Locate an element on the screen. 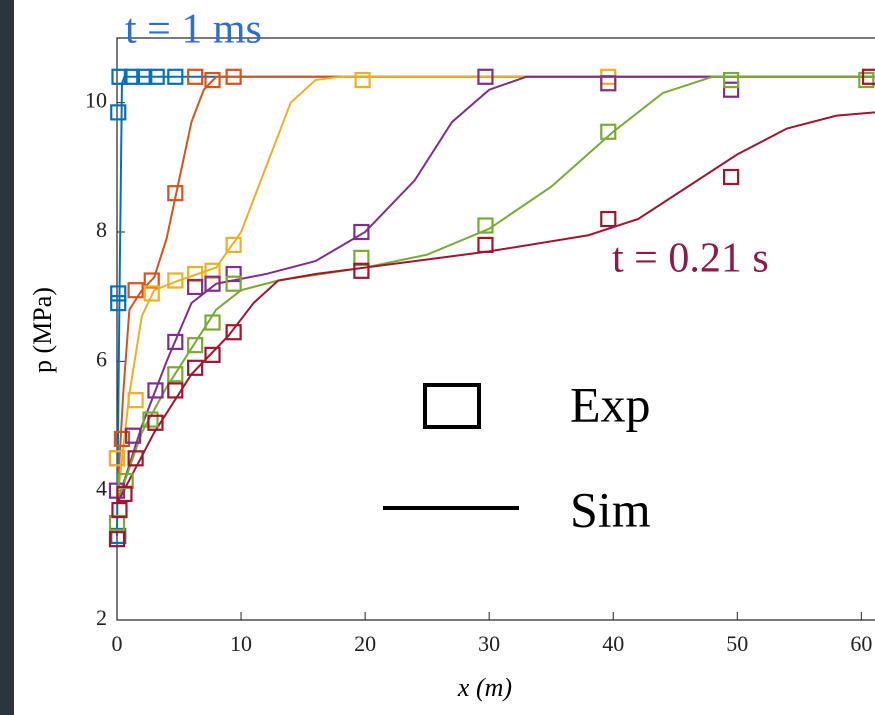 The image size is (875, 715). photo-strip is located at coordinates (7, 357).